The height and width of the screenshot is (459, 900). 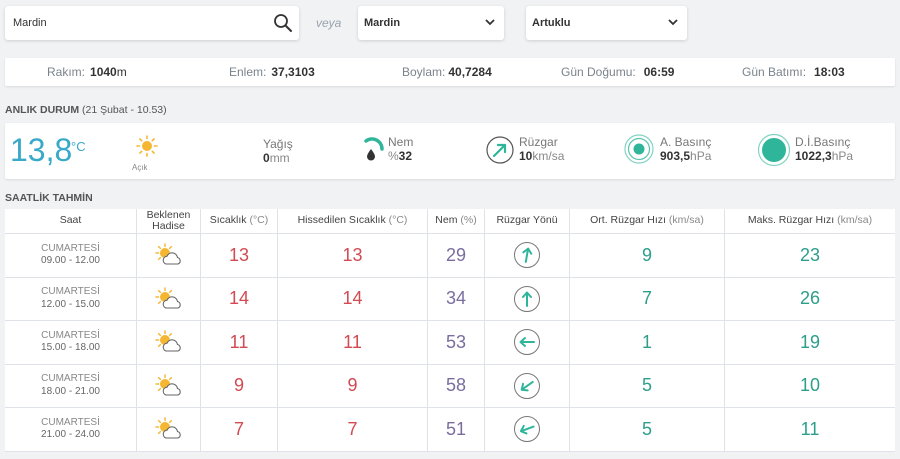 What do you see at coordinates (87, 72) in the screenshot?
I see `altitude-info: Rakım: 1040m` at bounding box center [87, 72].